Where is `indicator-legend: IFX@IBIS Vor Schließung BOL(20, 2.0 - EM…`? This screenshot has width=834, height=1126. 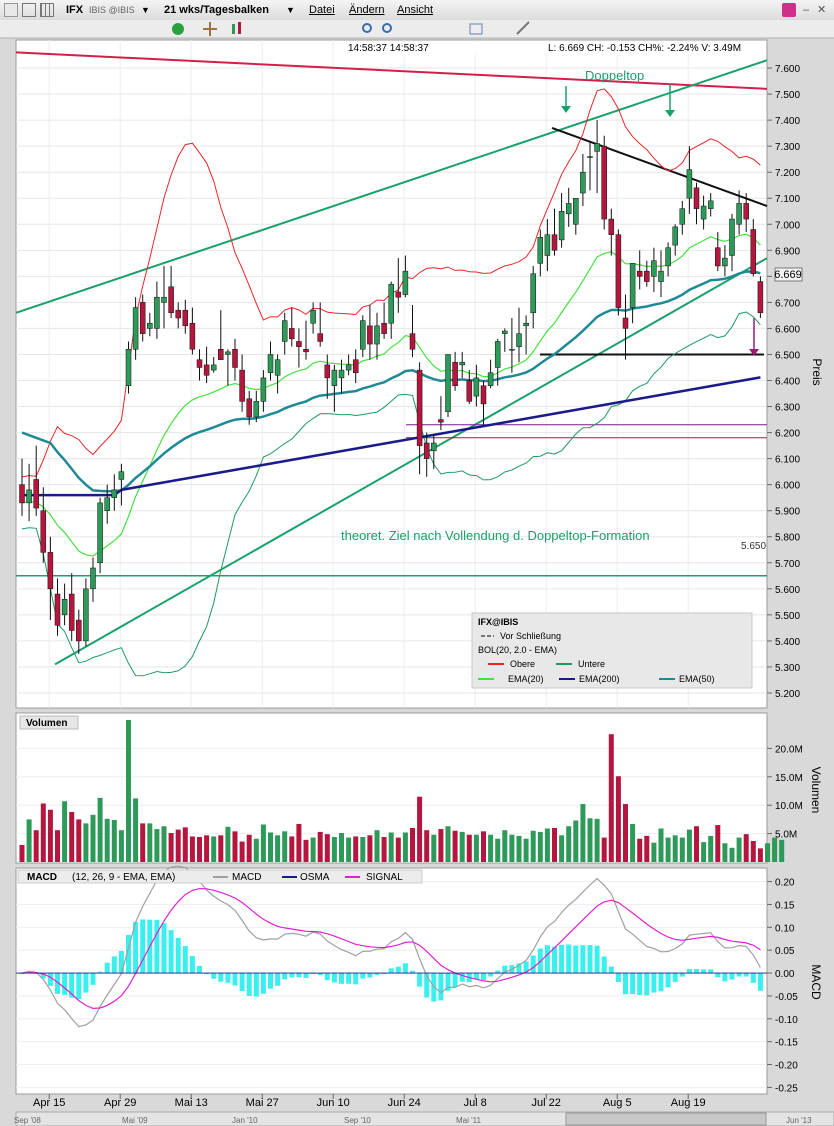 indicator-legend: IFX@IBIS Vor Schließung BOL(20, 2.0 - EM… is located at coordinates (612, 650).